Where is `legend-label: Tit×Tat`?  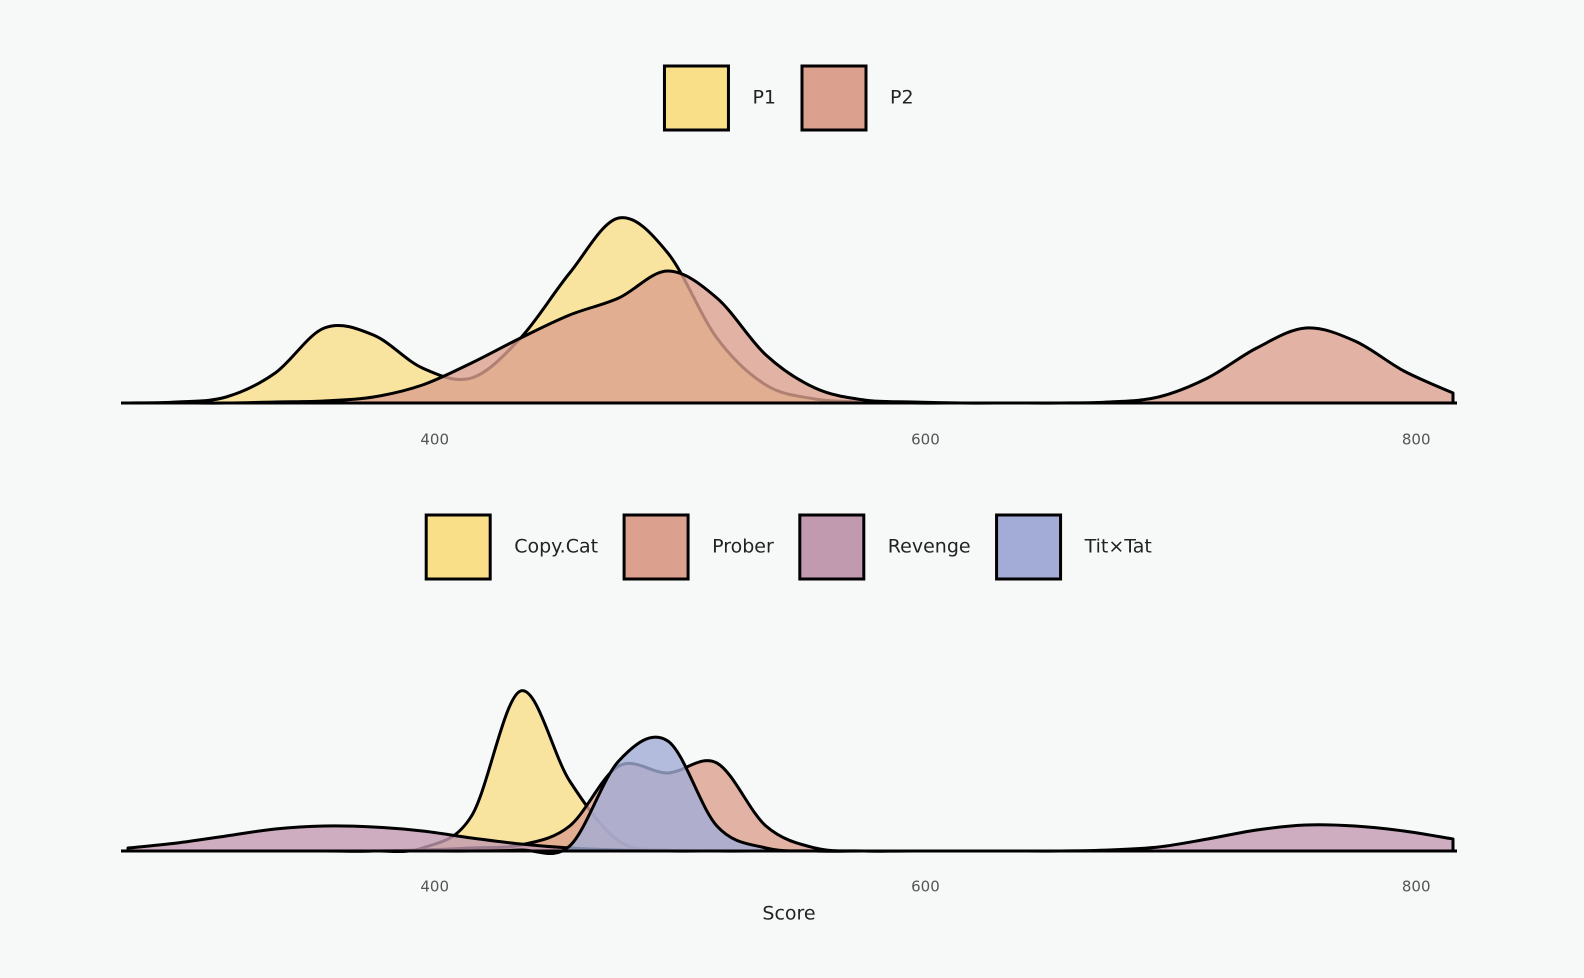
legend-label: Tit×Tat is located at coordinates (1118, 547).